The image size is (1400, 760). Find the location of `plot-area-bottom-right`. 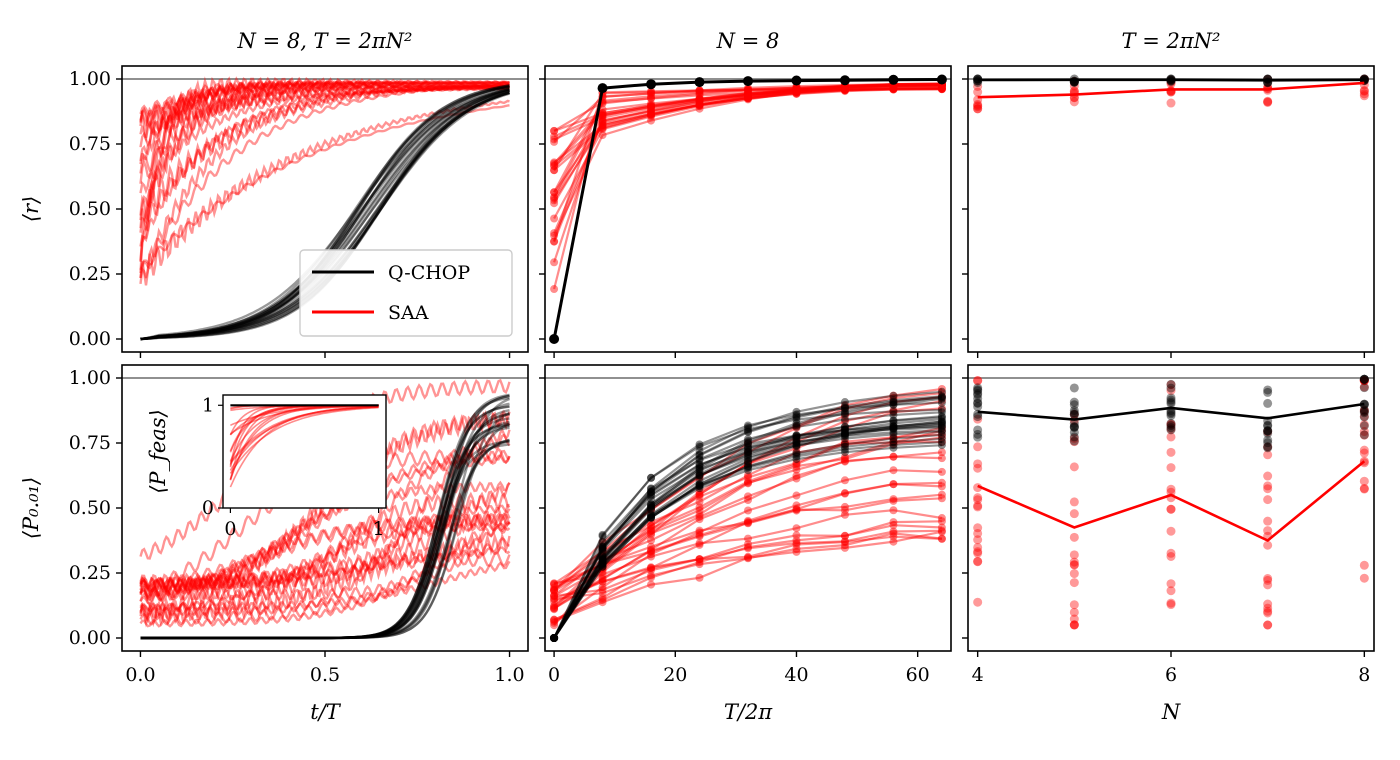

plot-area-bottom-right is located at coordinates (1171, 502).